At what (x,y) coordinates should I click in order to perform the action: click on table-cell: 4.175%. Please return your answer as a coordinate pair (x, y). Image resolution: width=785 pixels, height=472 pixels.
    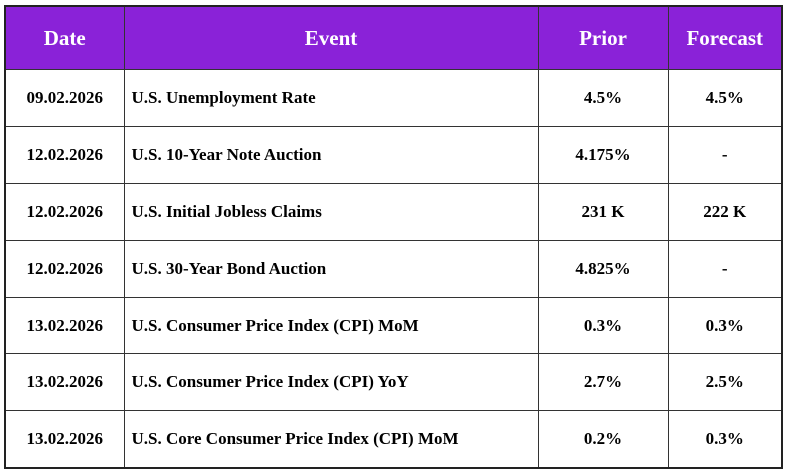
    Looking at the image, I should click on (603, 154).